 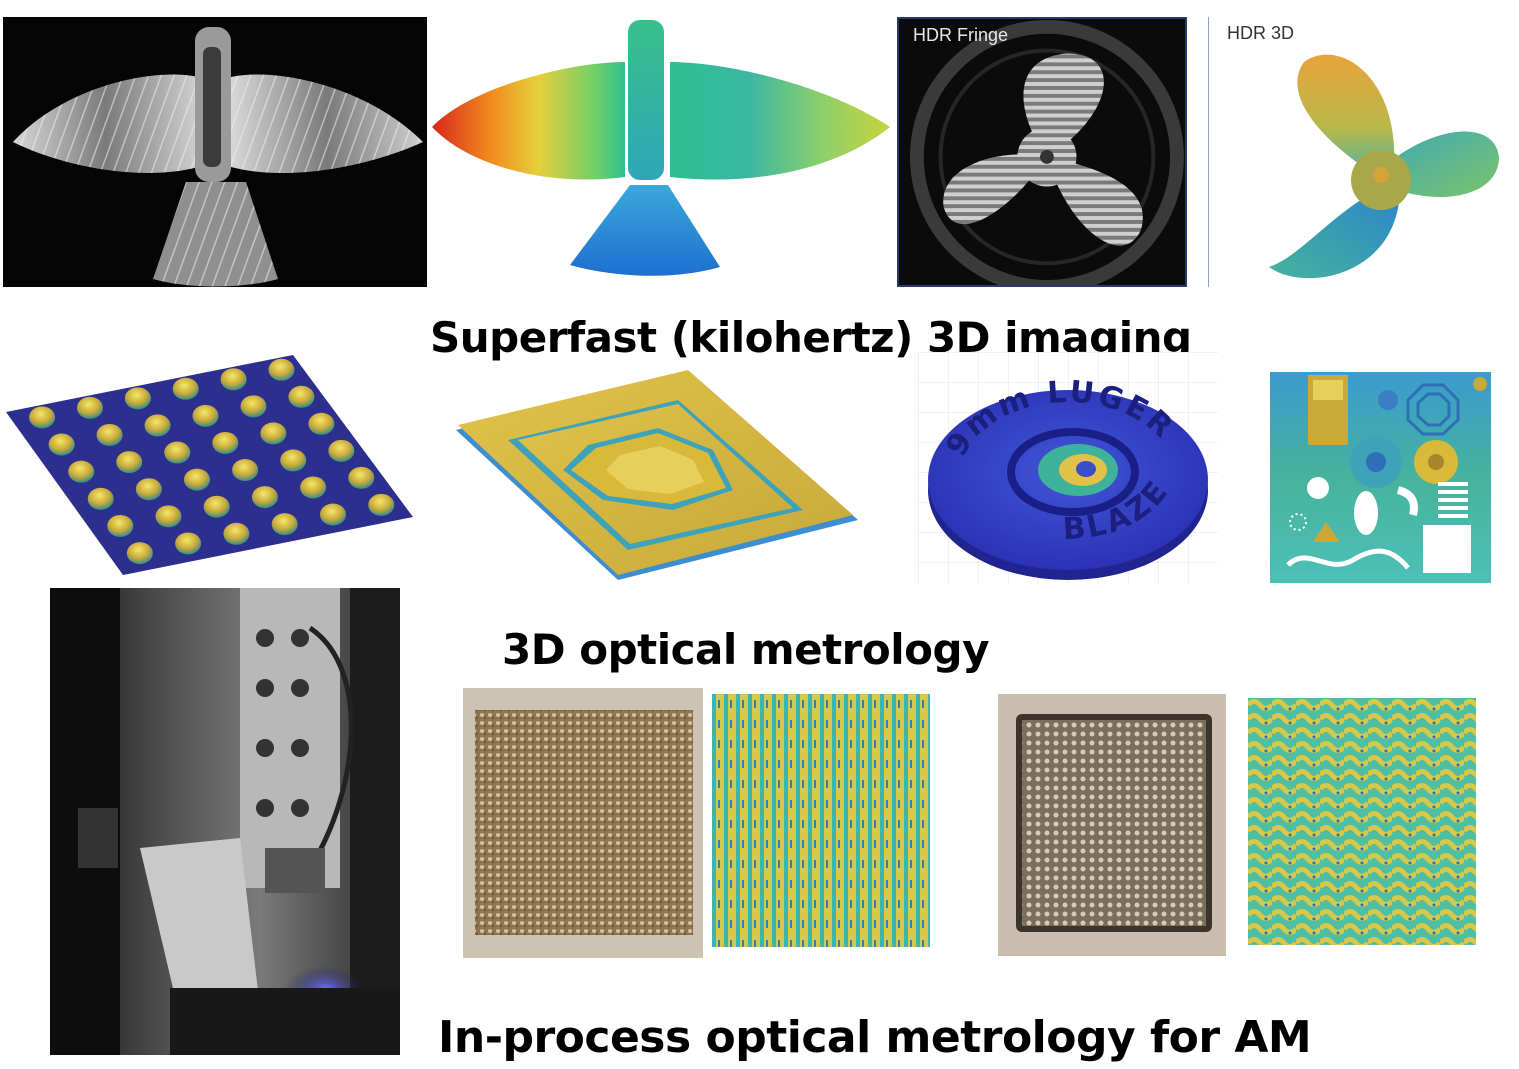 I want to click on bird-grayscale-image, so click(x=215, y=152).